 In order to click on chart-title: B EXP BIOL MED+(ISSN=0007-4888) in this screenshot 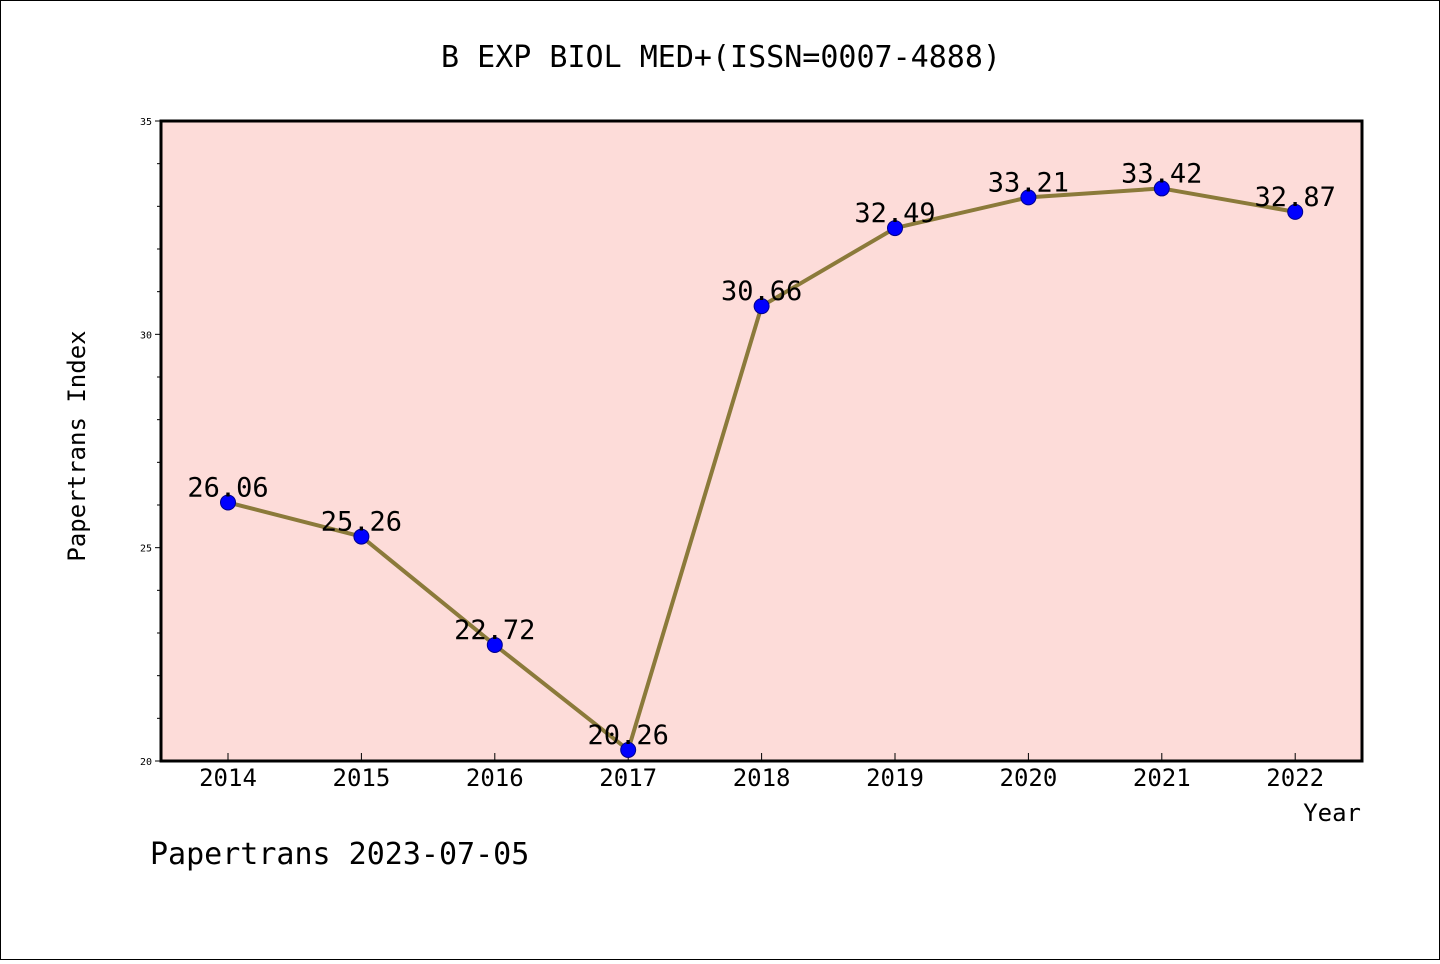, I will do `click(721, 57)`.